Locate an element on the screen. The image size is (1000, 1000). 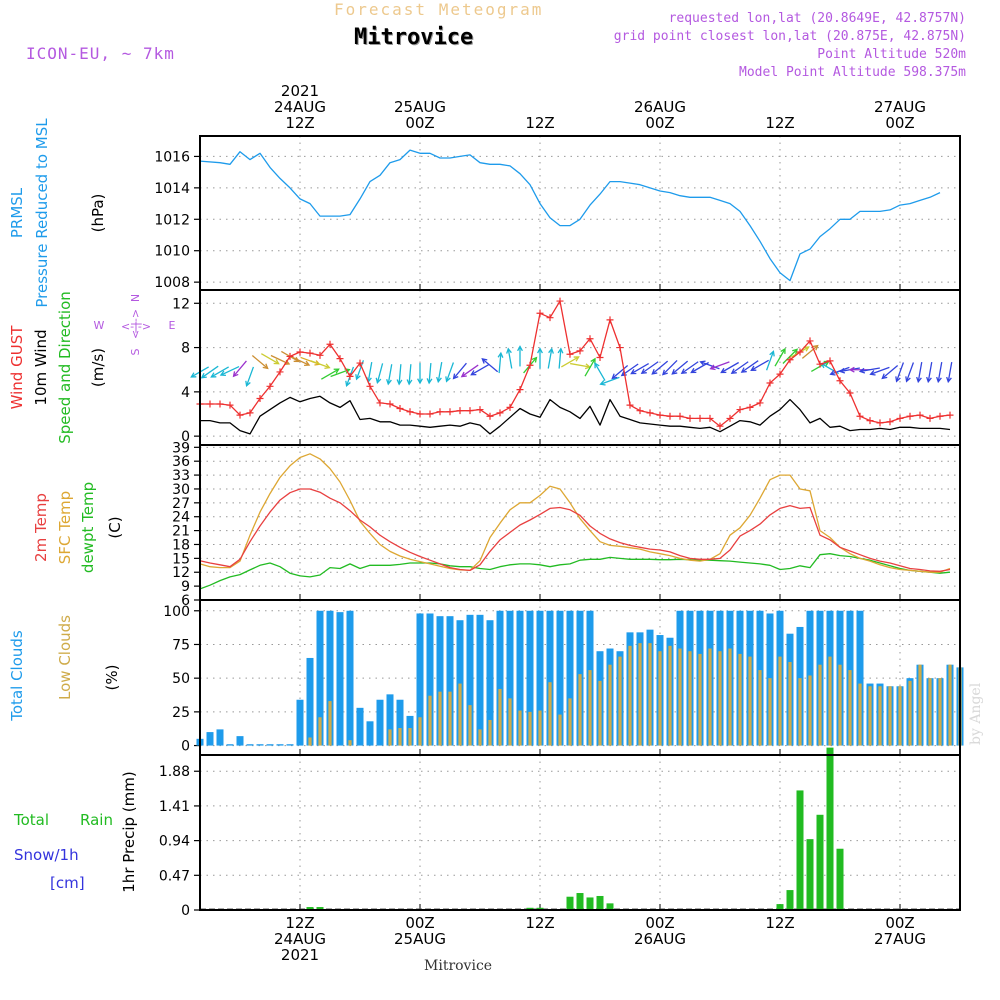
t2m-line is located at coordinates (575, 530).